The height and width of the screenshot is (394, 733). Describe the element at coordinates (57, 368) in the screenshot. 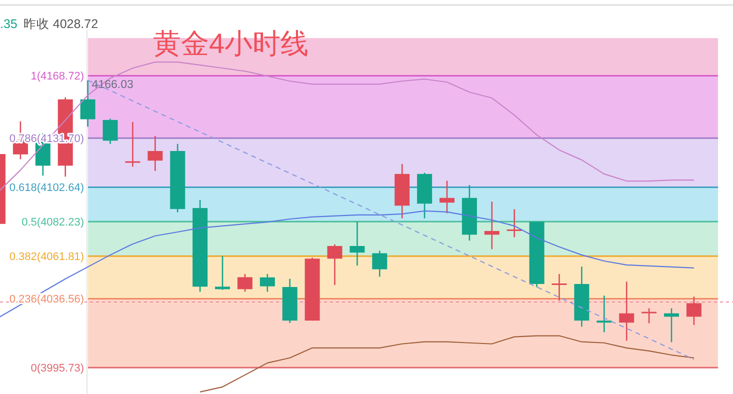

I see `ref-line-label: 0(3995.73)` at that location.